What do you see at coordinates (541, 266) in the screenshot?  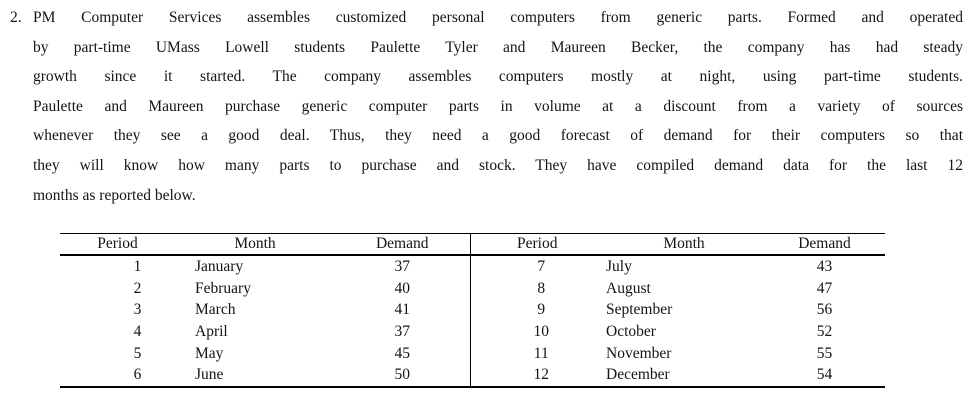 I see `cell-period: 7` at bounding box center [541, 266].